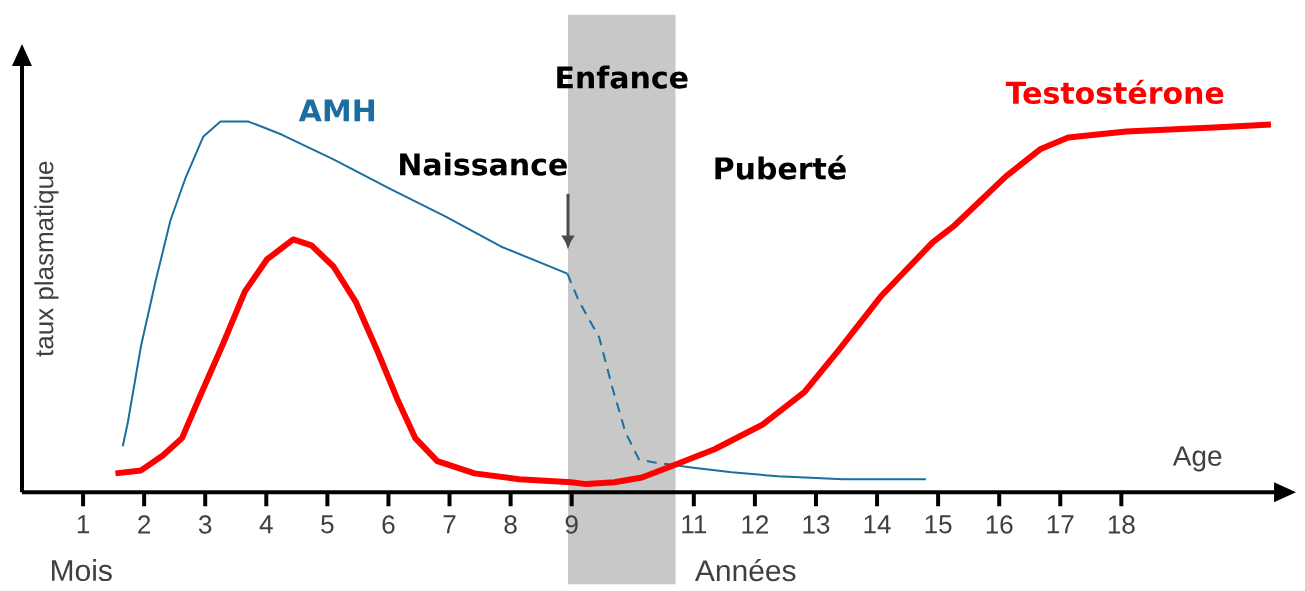 Image resolution: width=1305 pixels, height=591 pixels. What do you see at coordinates (82, 570) in the screenshot?
I see `text: Mois` at bounding box center [82, 570].